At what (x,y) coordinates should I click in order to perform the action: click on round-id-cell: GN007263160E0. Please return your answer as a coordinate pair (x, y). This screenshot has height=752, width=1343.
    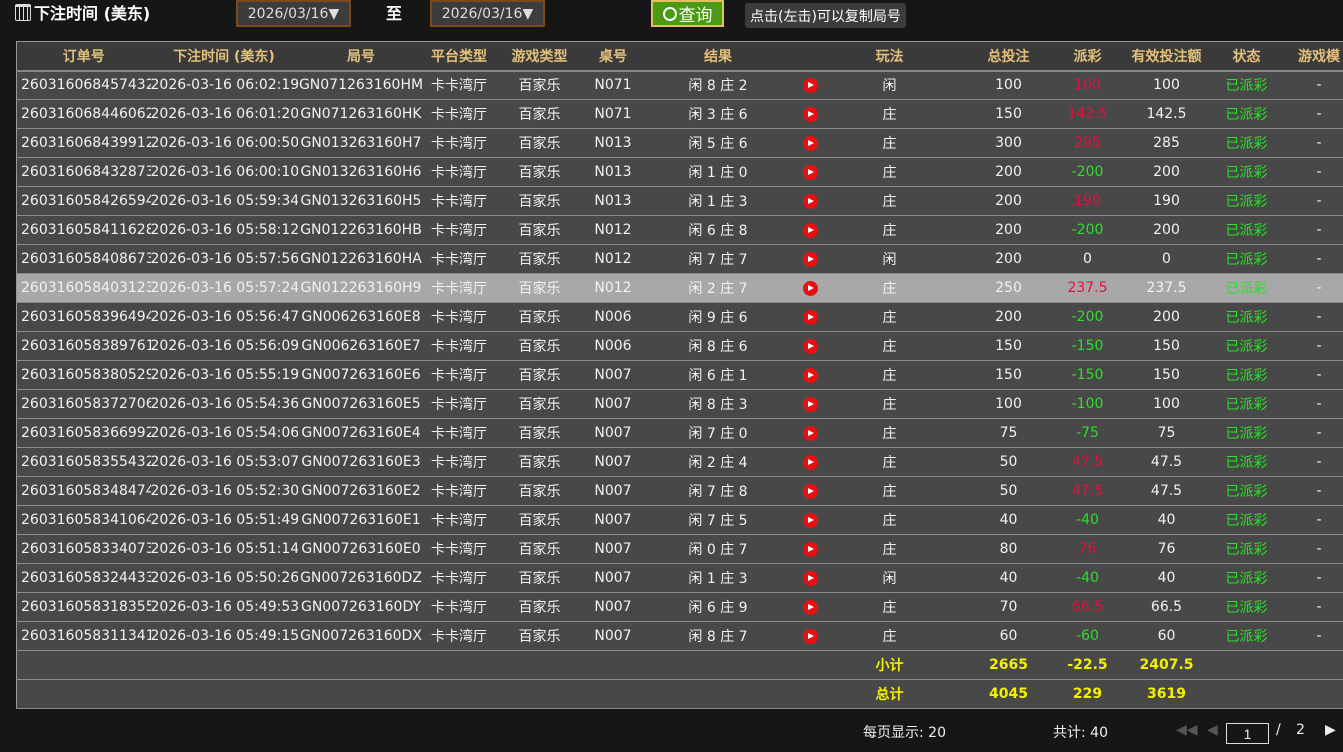
    Looking at the image, I should click on (361, 549).